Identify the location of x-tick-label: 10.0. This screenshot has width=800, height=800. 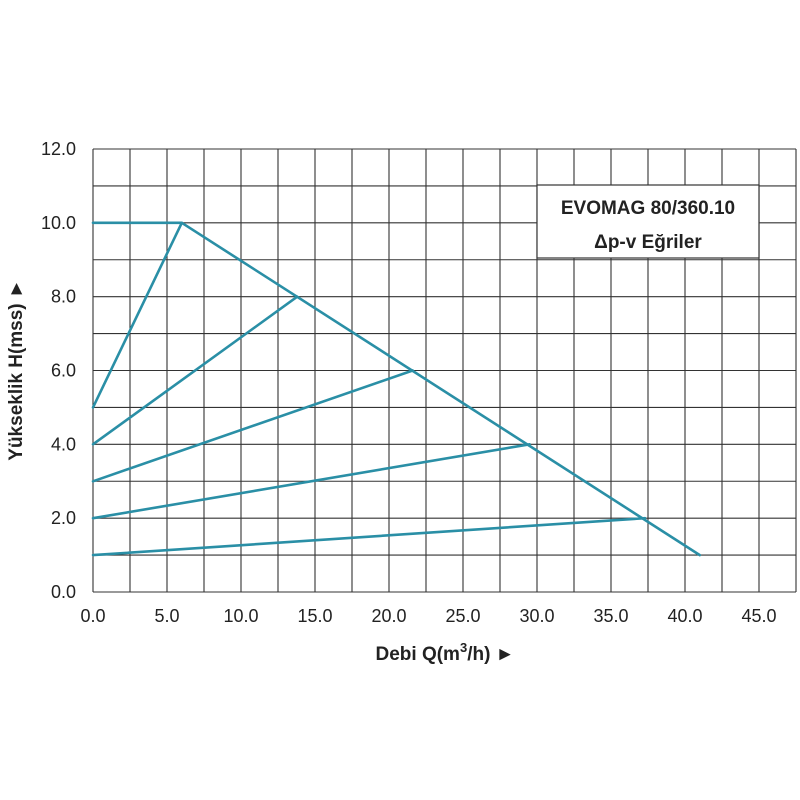
(240, 616).